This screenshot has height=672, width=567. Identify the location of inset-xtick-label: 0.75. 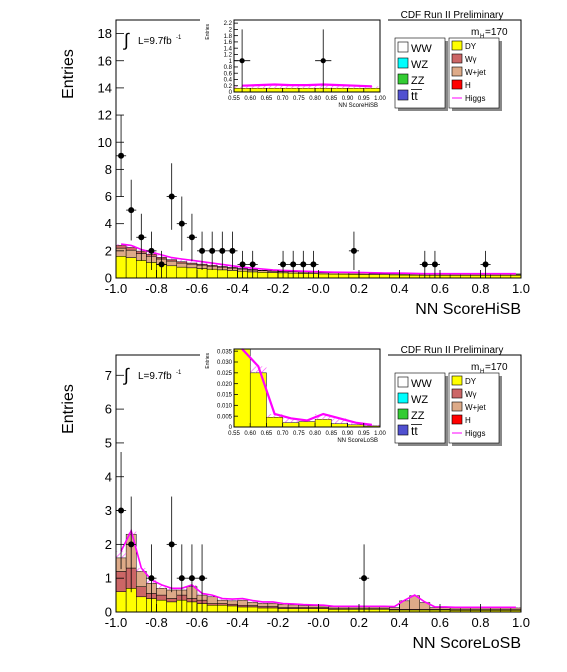
(299, 99).